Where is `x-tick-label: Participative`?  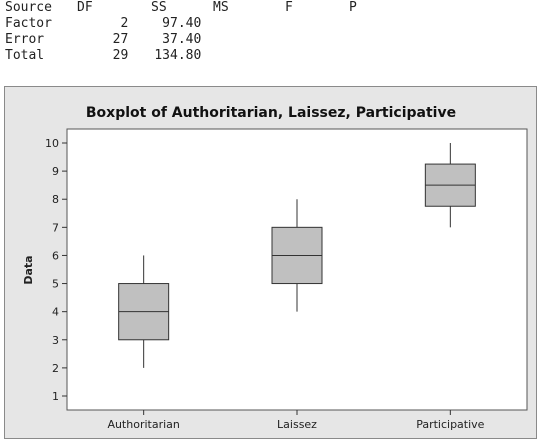
x-tick-label: Participative is located at coordinates (450, 424).